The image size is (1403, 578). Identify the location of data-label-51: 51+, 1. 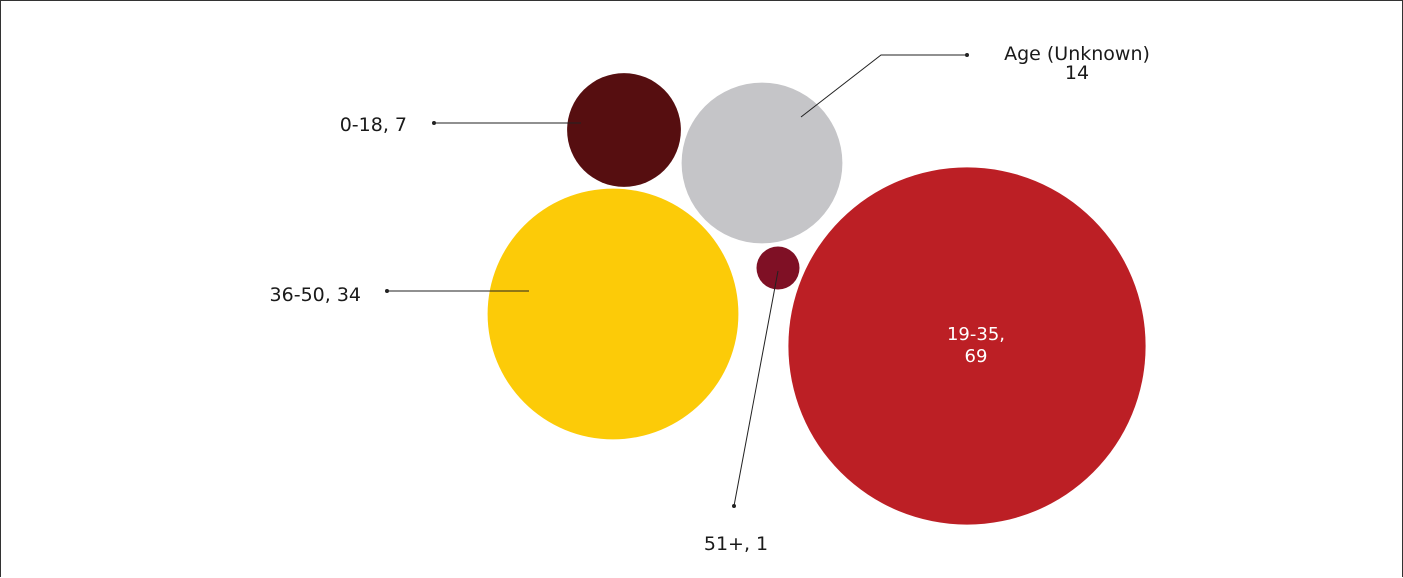
(736, 544).